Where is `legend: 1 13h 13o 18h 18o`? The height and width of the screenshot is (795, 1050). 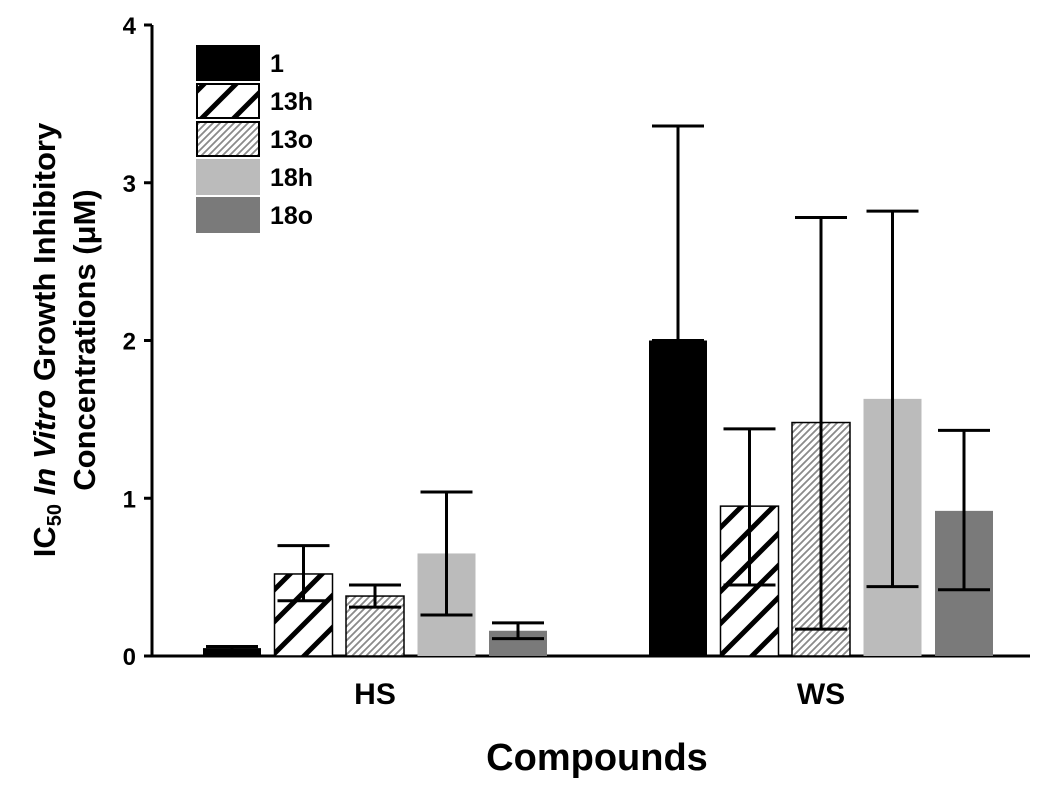
legend: 1 13h 13o 18h 18o is located at coordinates (254, 139).